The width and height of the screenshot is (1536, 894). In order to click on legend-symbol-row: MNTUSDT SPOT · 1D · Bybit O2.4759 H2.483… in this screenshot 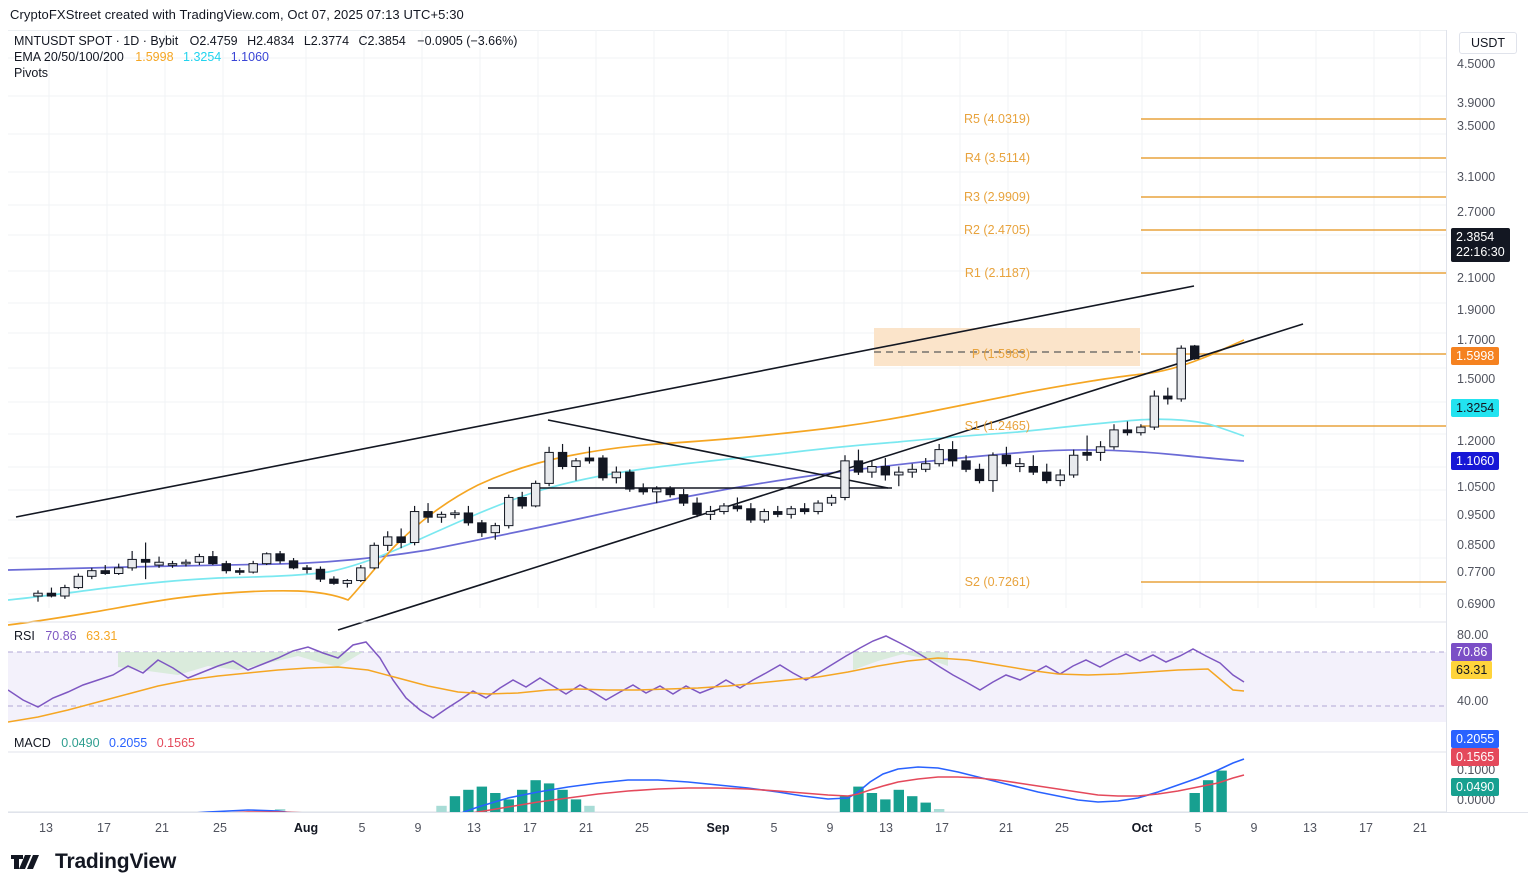, I will do `click(266, 41)`.